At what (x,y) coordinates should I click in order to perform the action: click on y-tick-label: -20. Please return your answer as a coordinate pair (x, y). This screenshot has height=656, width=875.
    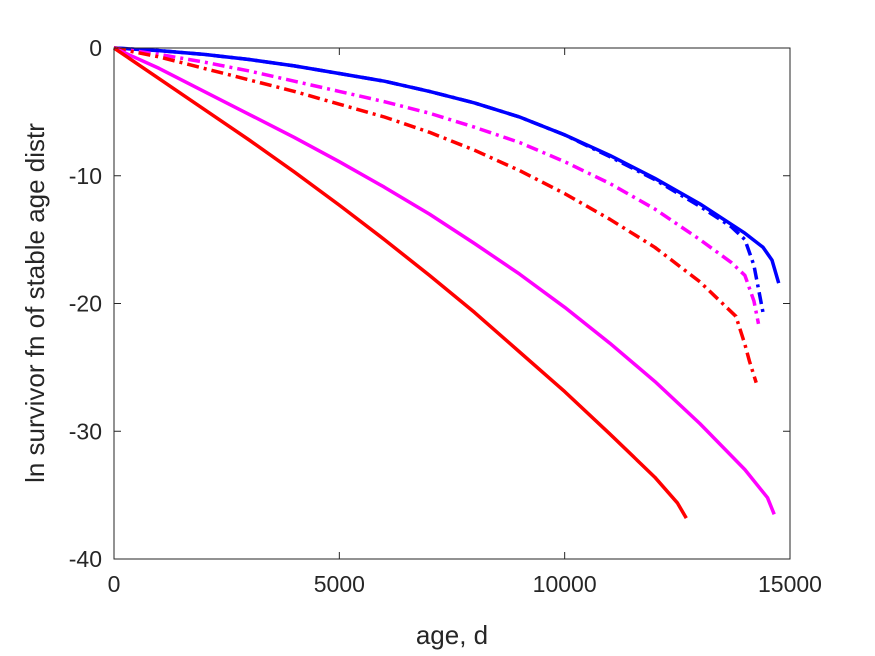
    Looking at the image, I should click on (85, 304).